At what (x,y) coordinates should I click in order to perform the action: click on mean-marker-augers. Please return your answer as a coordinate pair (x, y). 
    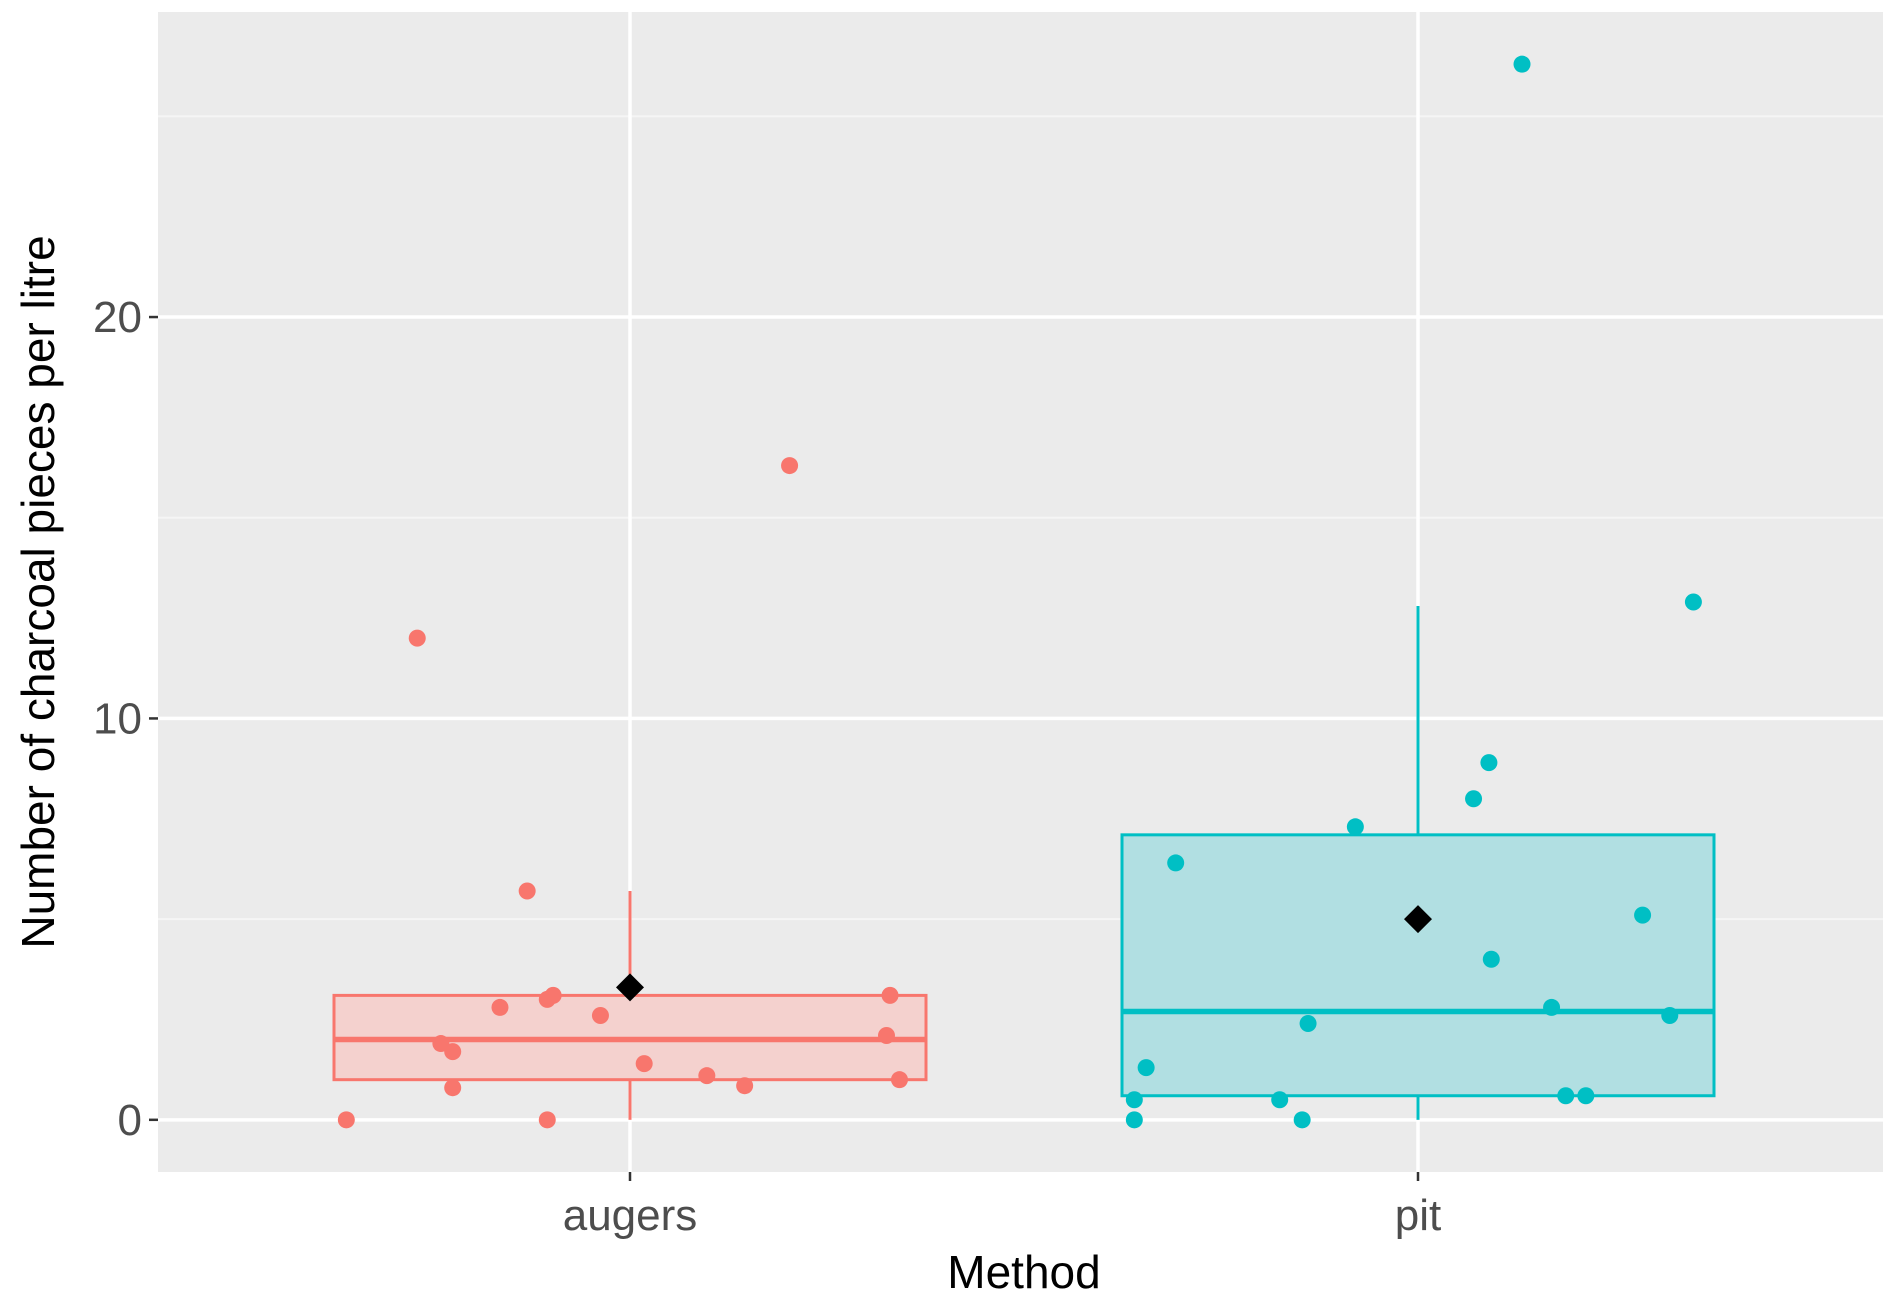
    Looking at the image, I should click on (630, 987).